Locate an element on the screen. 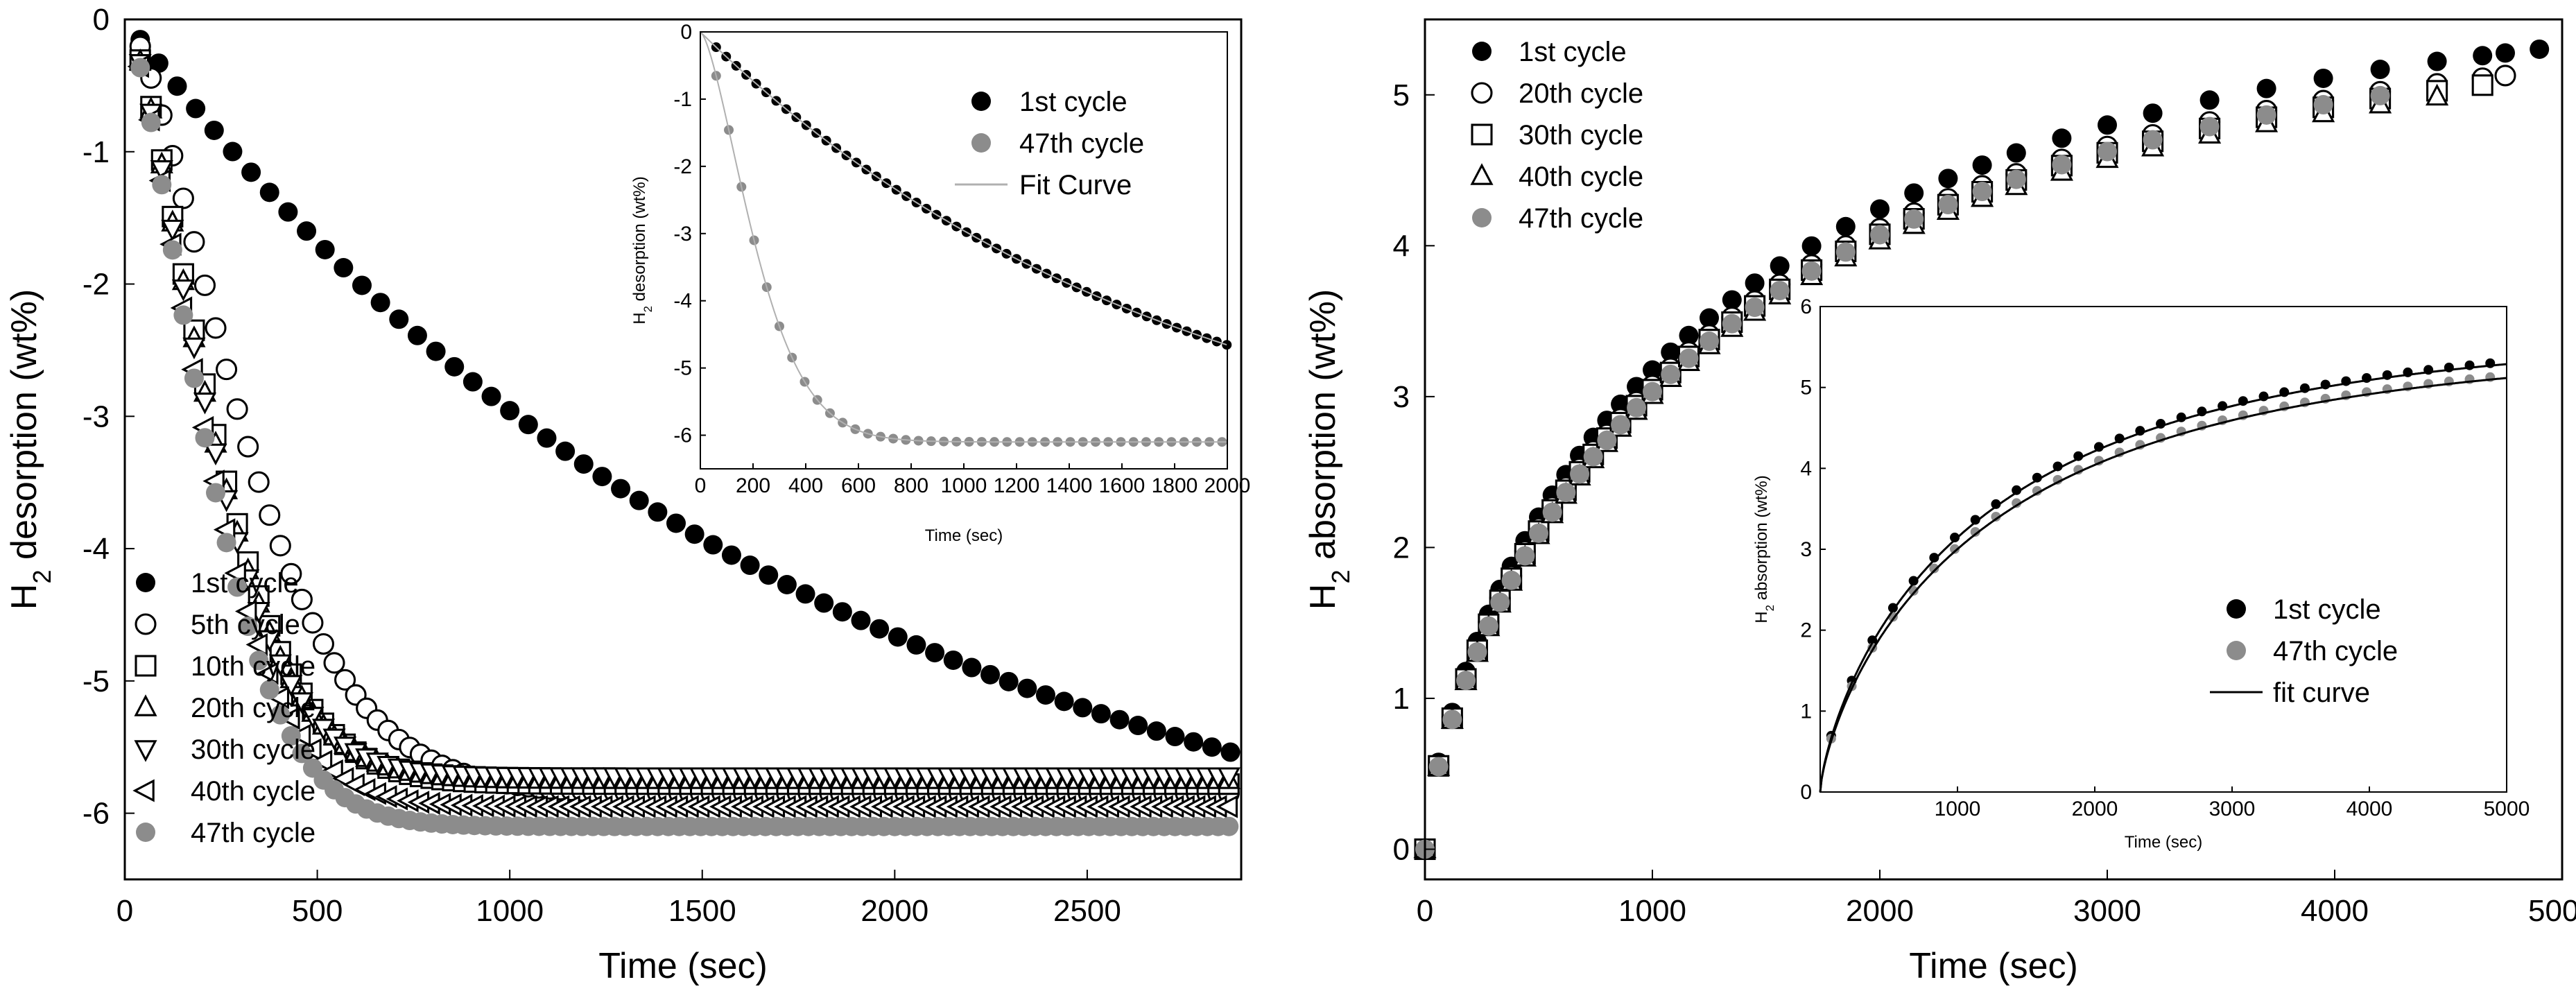  y-tick-label: -2 is located at coordinates (682, 166).